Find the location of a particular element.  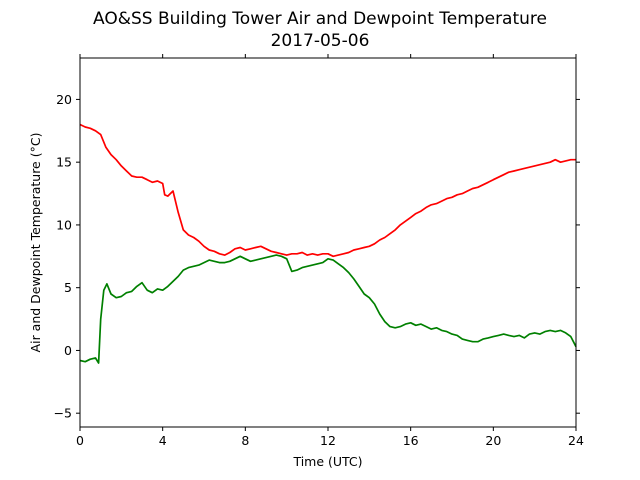

y-tick-label: 0 is located at coordinates (68, 350).